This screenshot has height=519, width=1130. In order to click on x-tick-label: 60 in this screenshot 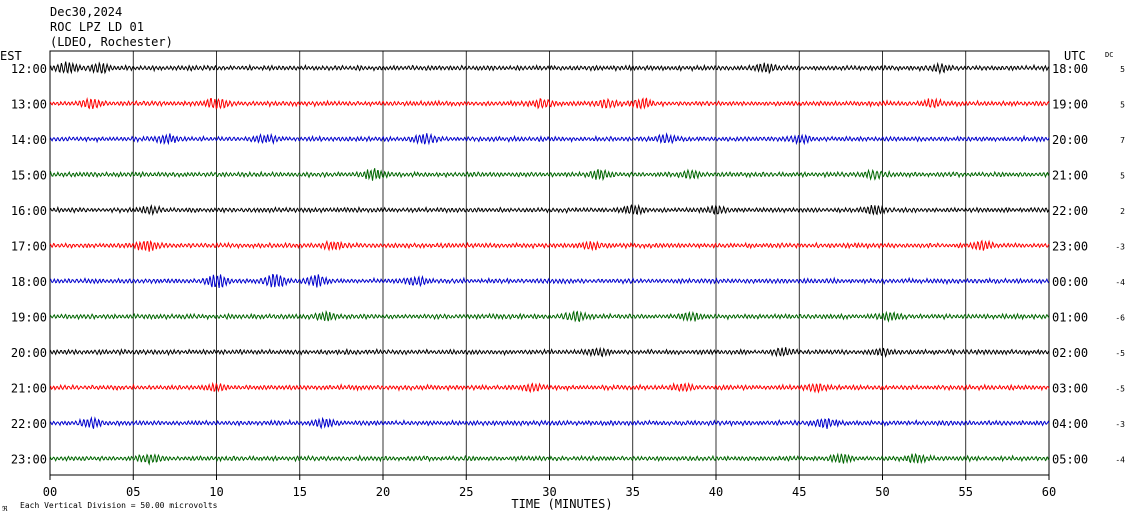, I will do `click(1049, 492)`.